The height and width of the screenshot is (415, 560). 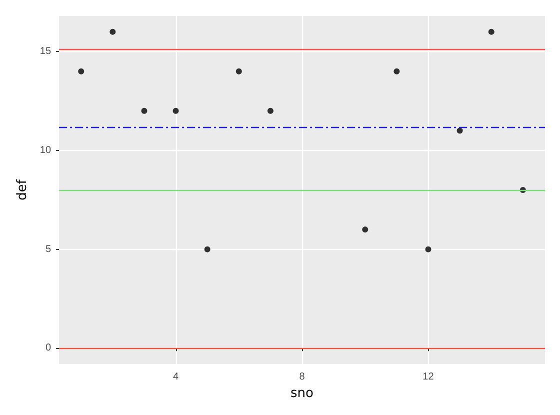 What do you see at coordinates (48, 348) in the screenshot?
I see `y-tick-label: 0` at bounding box center [48, 348].